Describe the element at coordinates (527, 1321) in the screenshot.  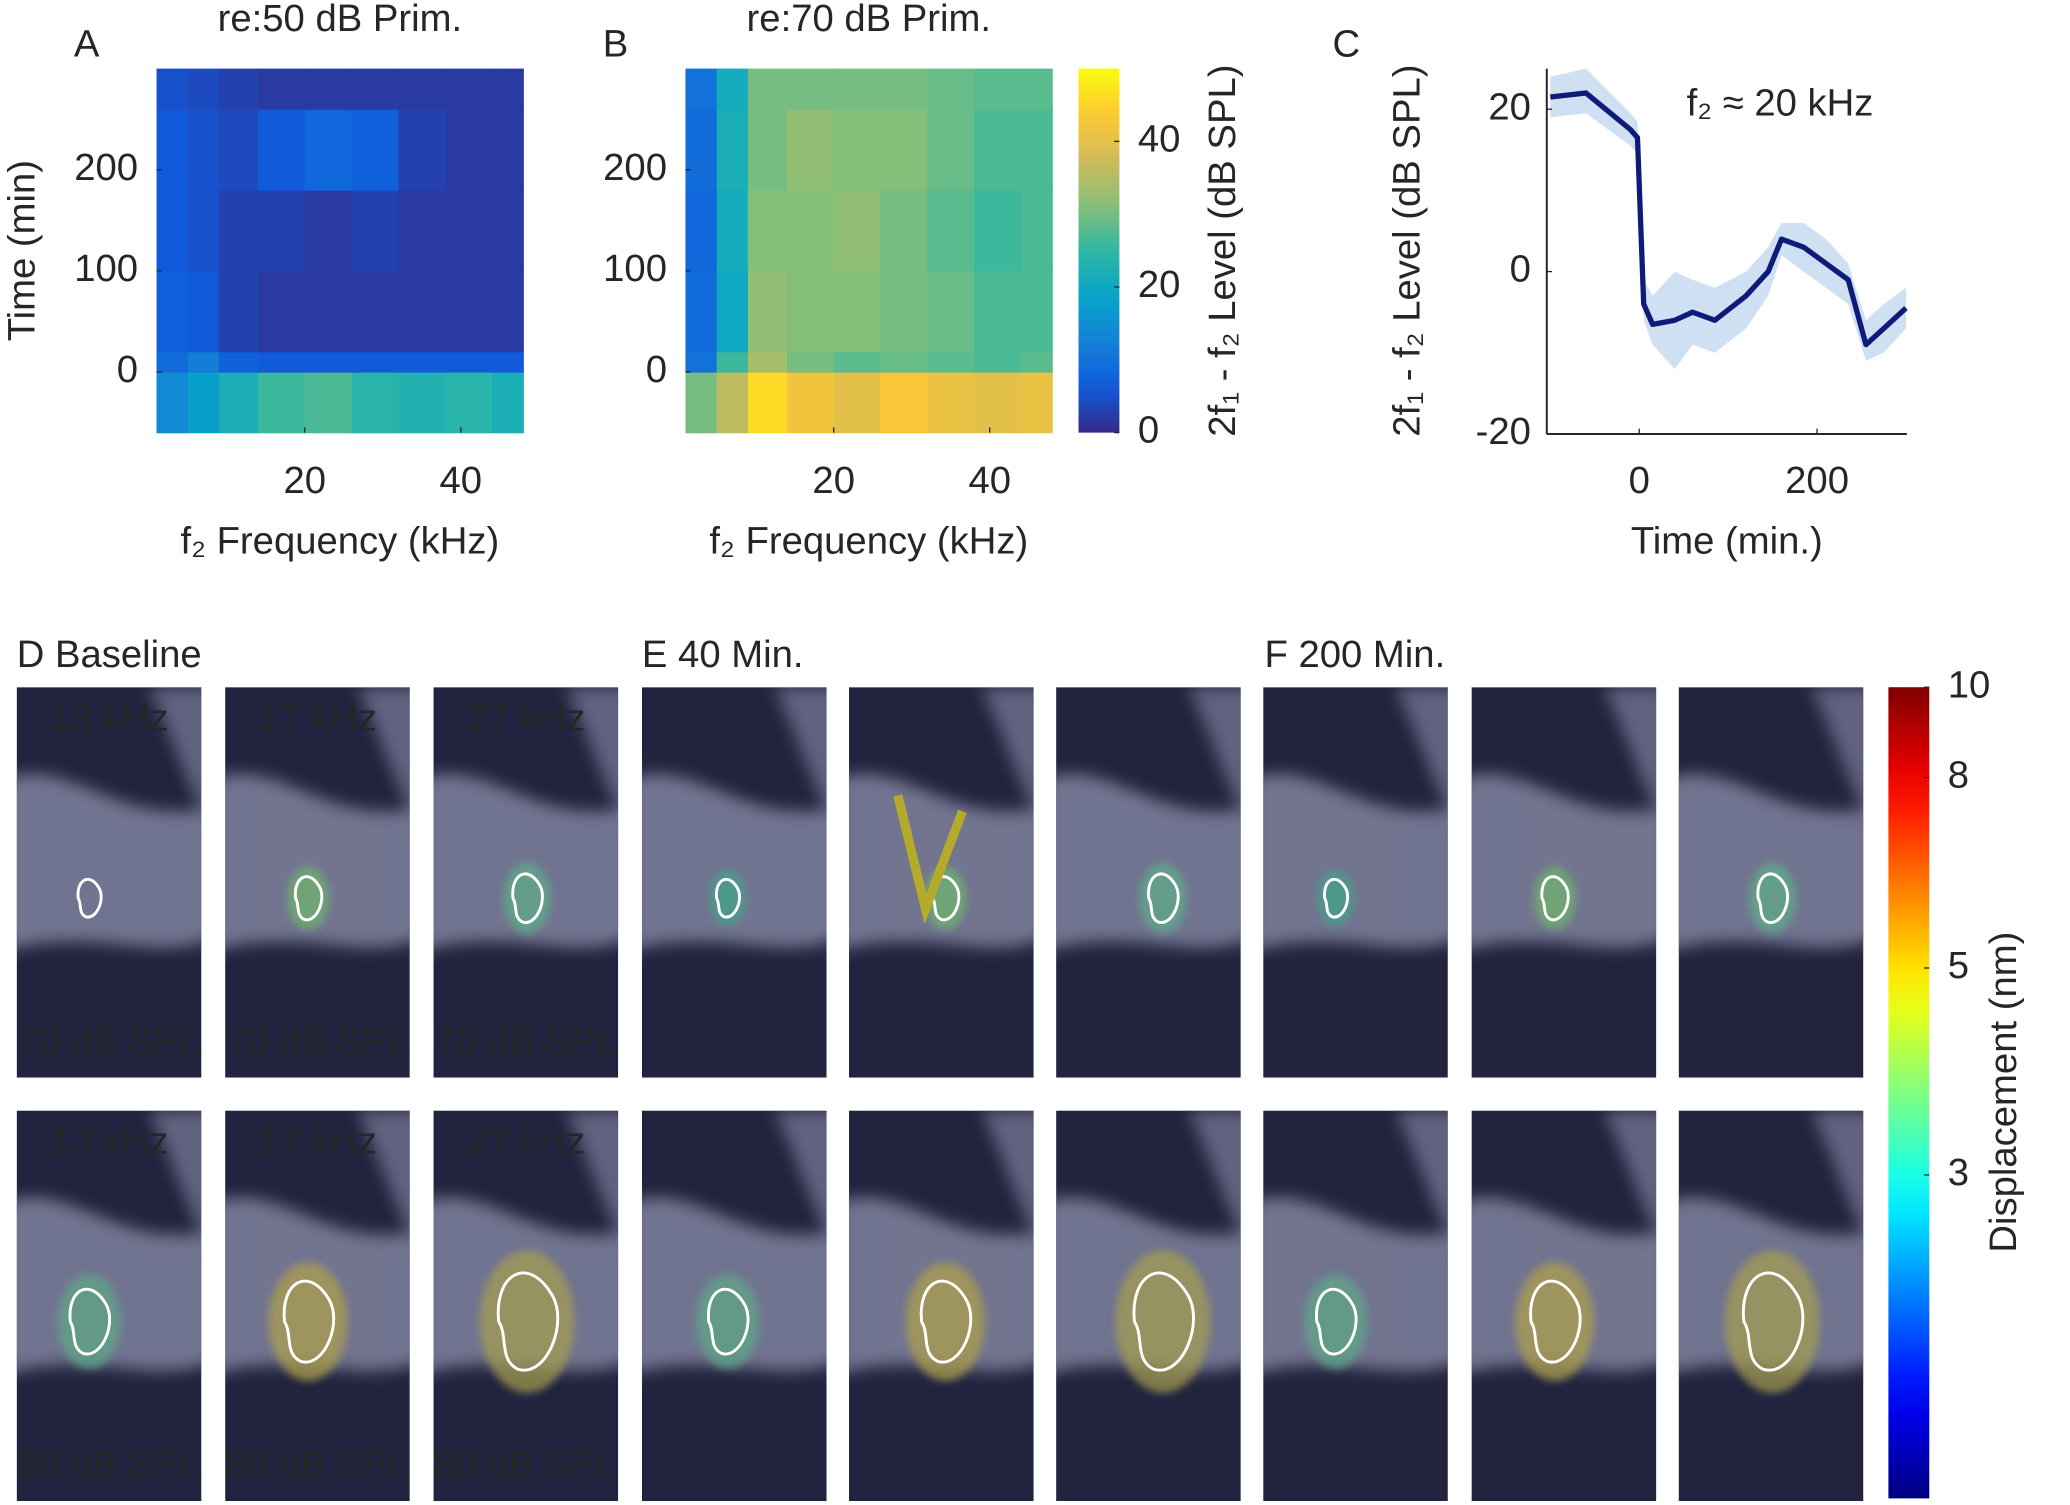
I see `response-blob` at that location.